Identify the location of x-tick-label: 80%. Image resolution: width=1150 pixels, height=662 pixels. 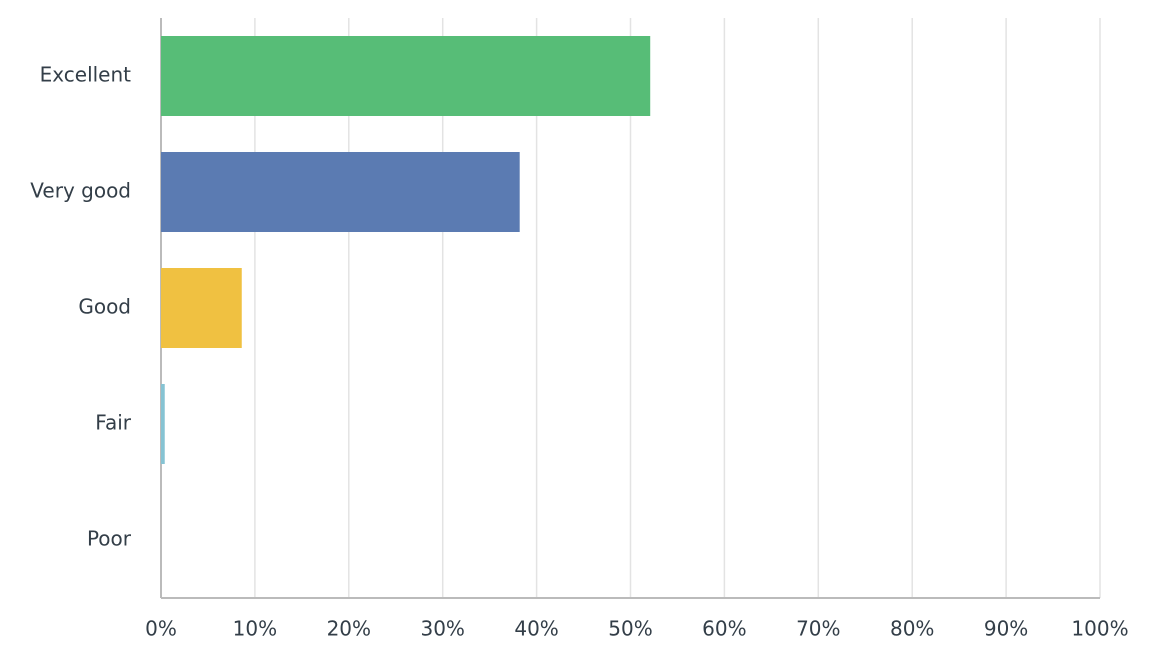
(912, 629).